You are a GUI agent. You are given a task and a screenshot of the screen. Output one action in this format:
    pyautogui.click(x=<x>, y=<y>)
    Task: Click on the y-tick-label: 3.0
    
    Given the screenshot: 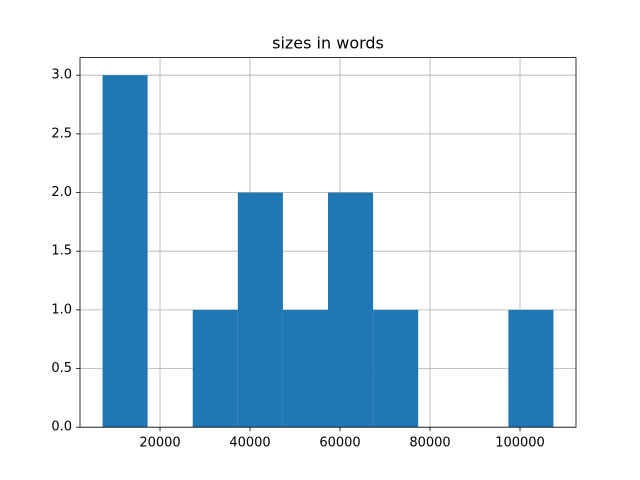 What is the action you would take?
    pyautogui.click(x=61, y=75)
    